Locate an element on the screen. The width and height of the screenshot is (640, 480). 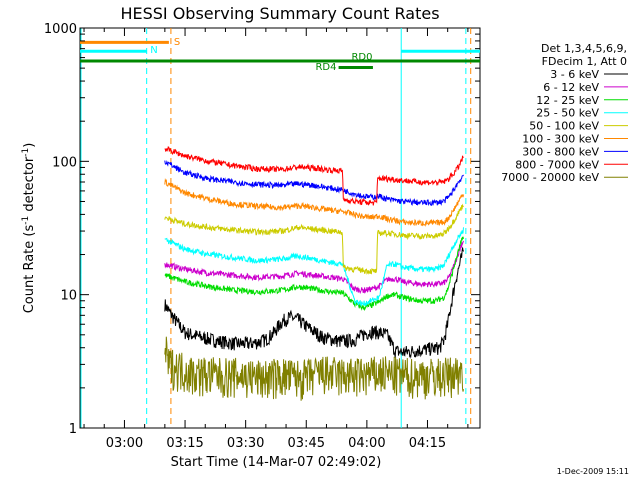
y-axis-label-superscript-2: -1 is located at coordinates (26, 152).